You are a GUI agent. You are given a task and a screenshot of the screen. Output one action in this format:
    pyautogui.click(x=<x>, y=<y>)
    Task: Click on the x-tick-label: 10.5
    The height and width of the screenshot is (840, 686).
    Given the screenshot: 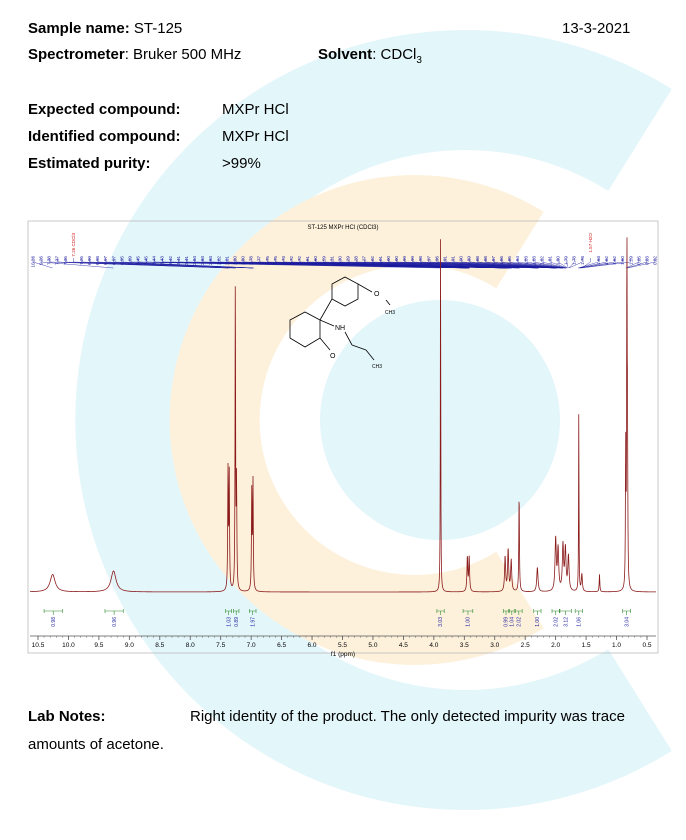 What is the action you would take?
    pyautogui.click(x=38, y=645)
    